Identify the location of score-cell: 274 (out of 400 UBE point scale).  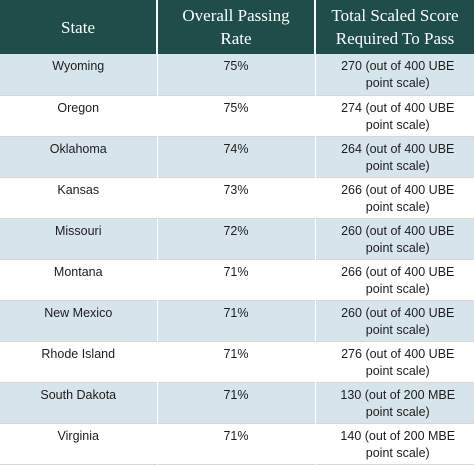
(394, 115).